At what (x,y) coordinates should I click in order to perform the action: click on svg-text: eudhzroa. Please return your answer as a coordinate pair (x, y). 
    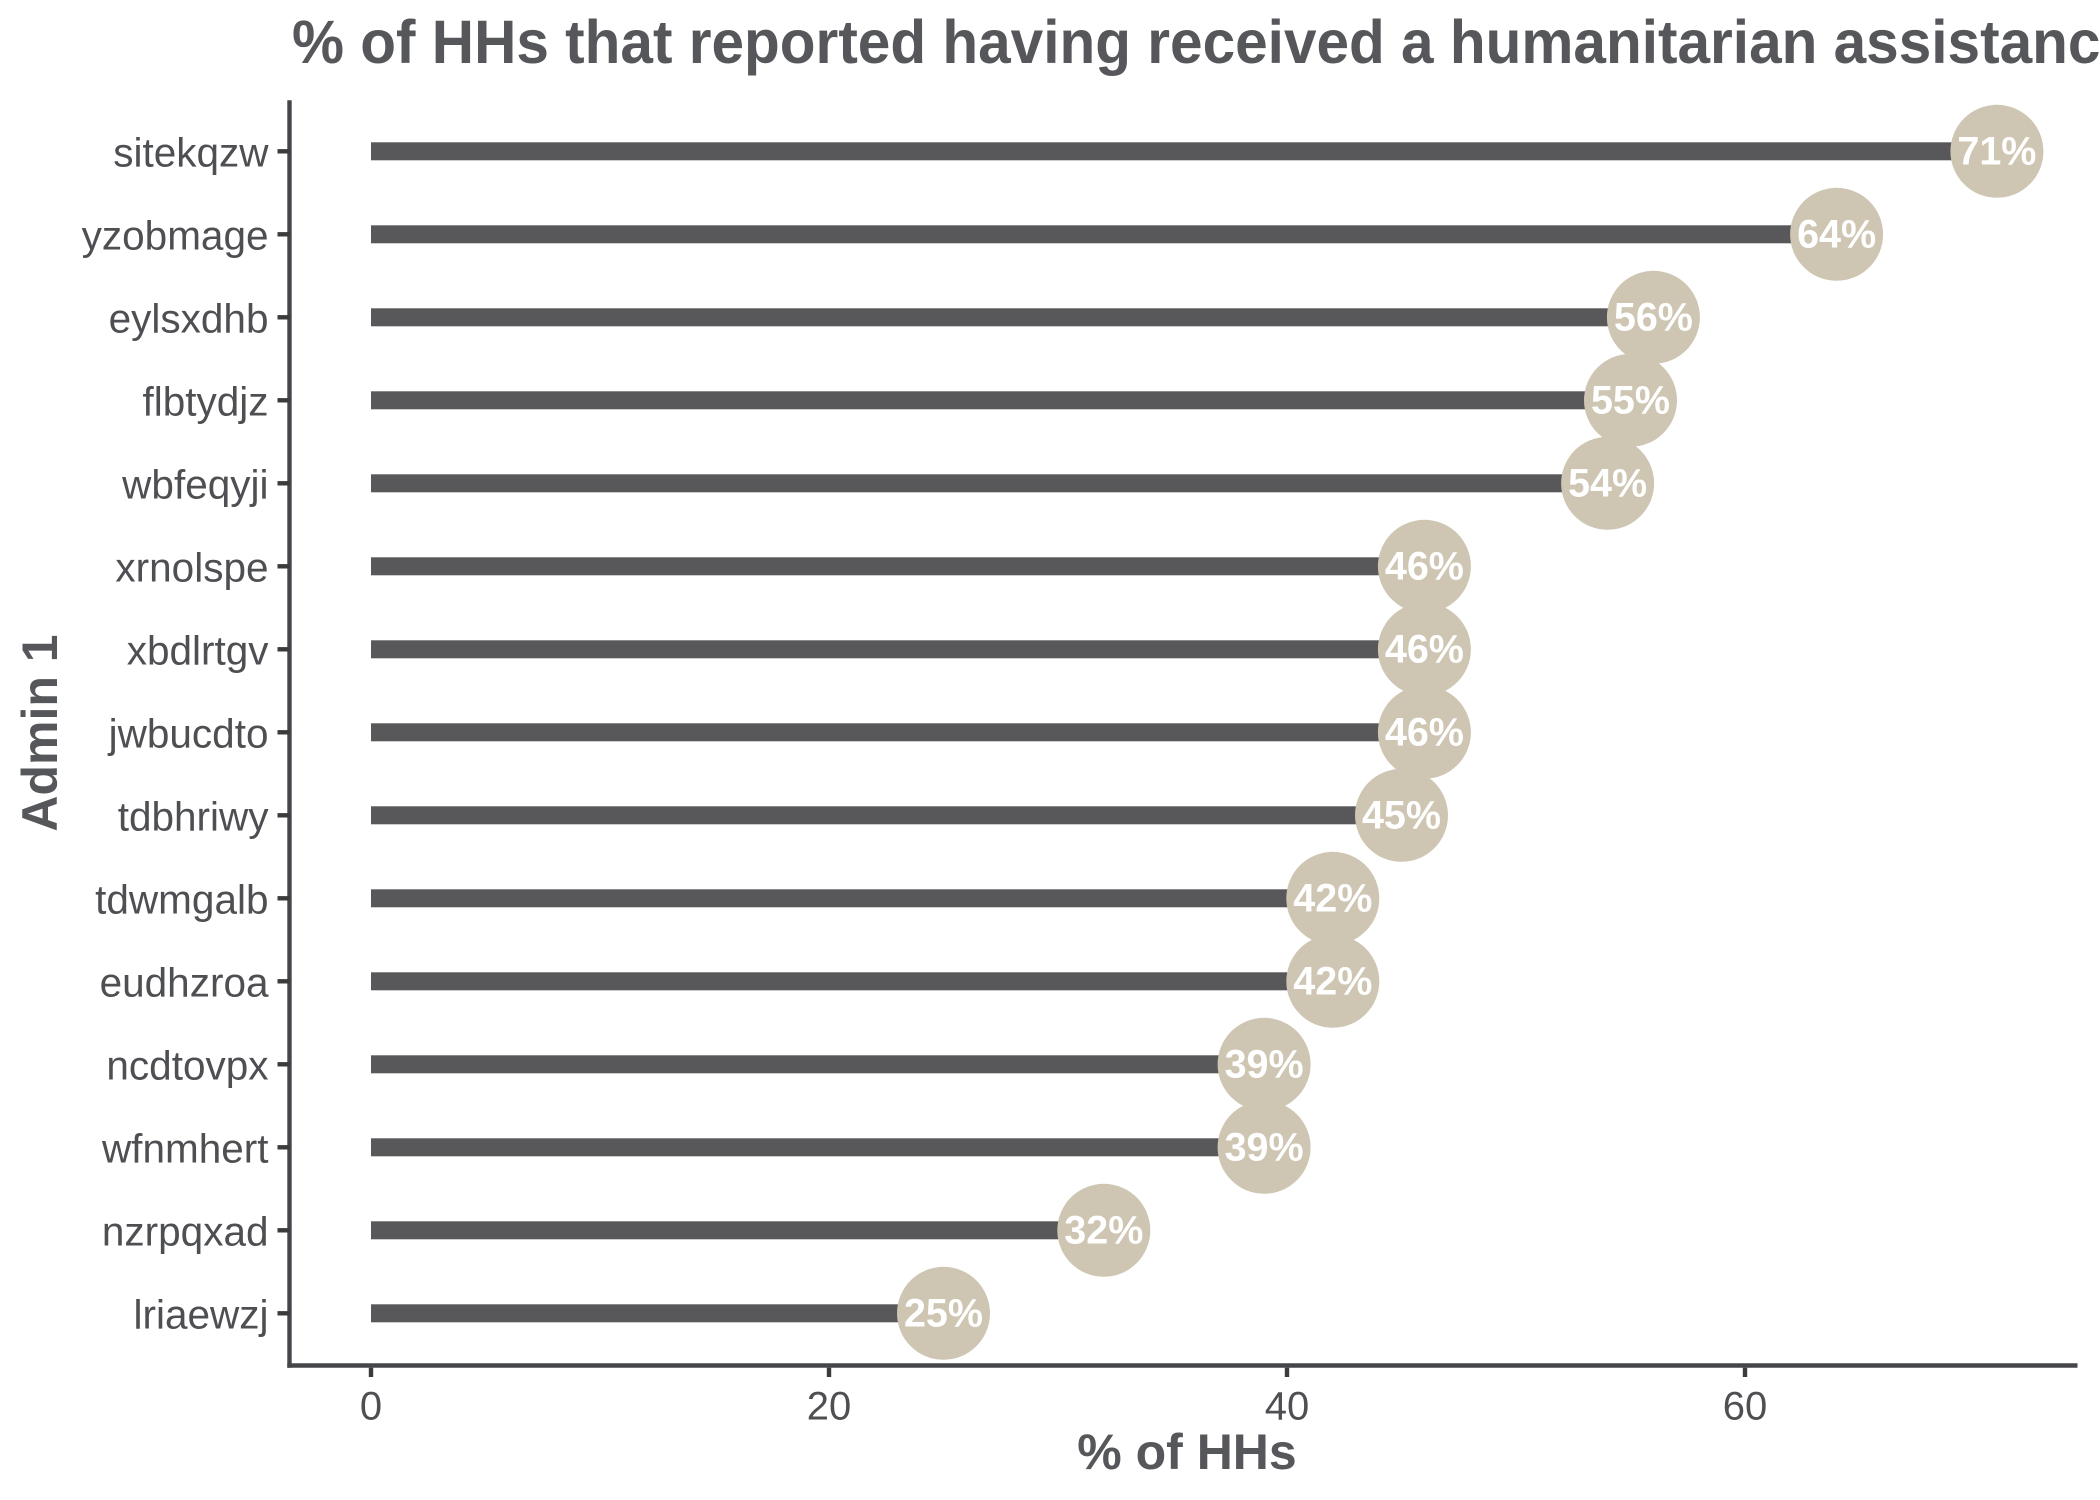
    Looking at the image, I should click on (184, 982).